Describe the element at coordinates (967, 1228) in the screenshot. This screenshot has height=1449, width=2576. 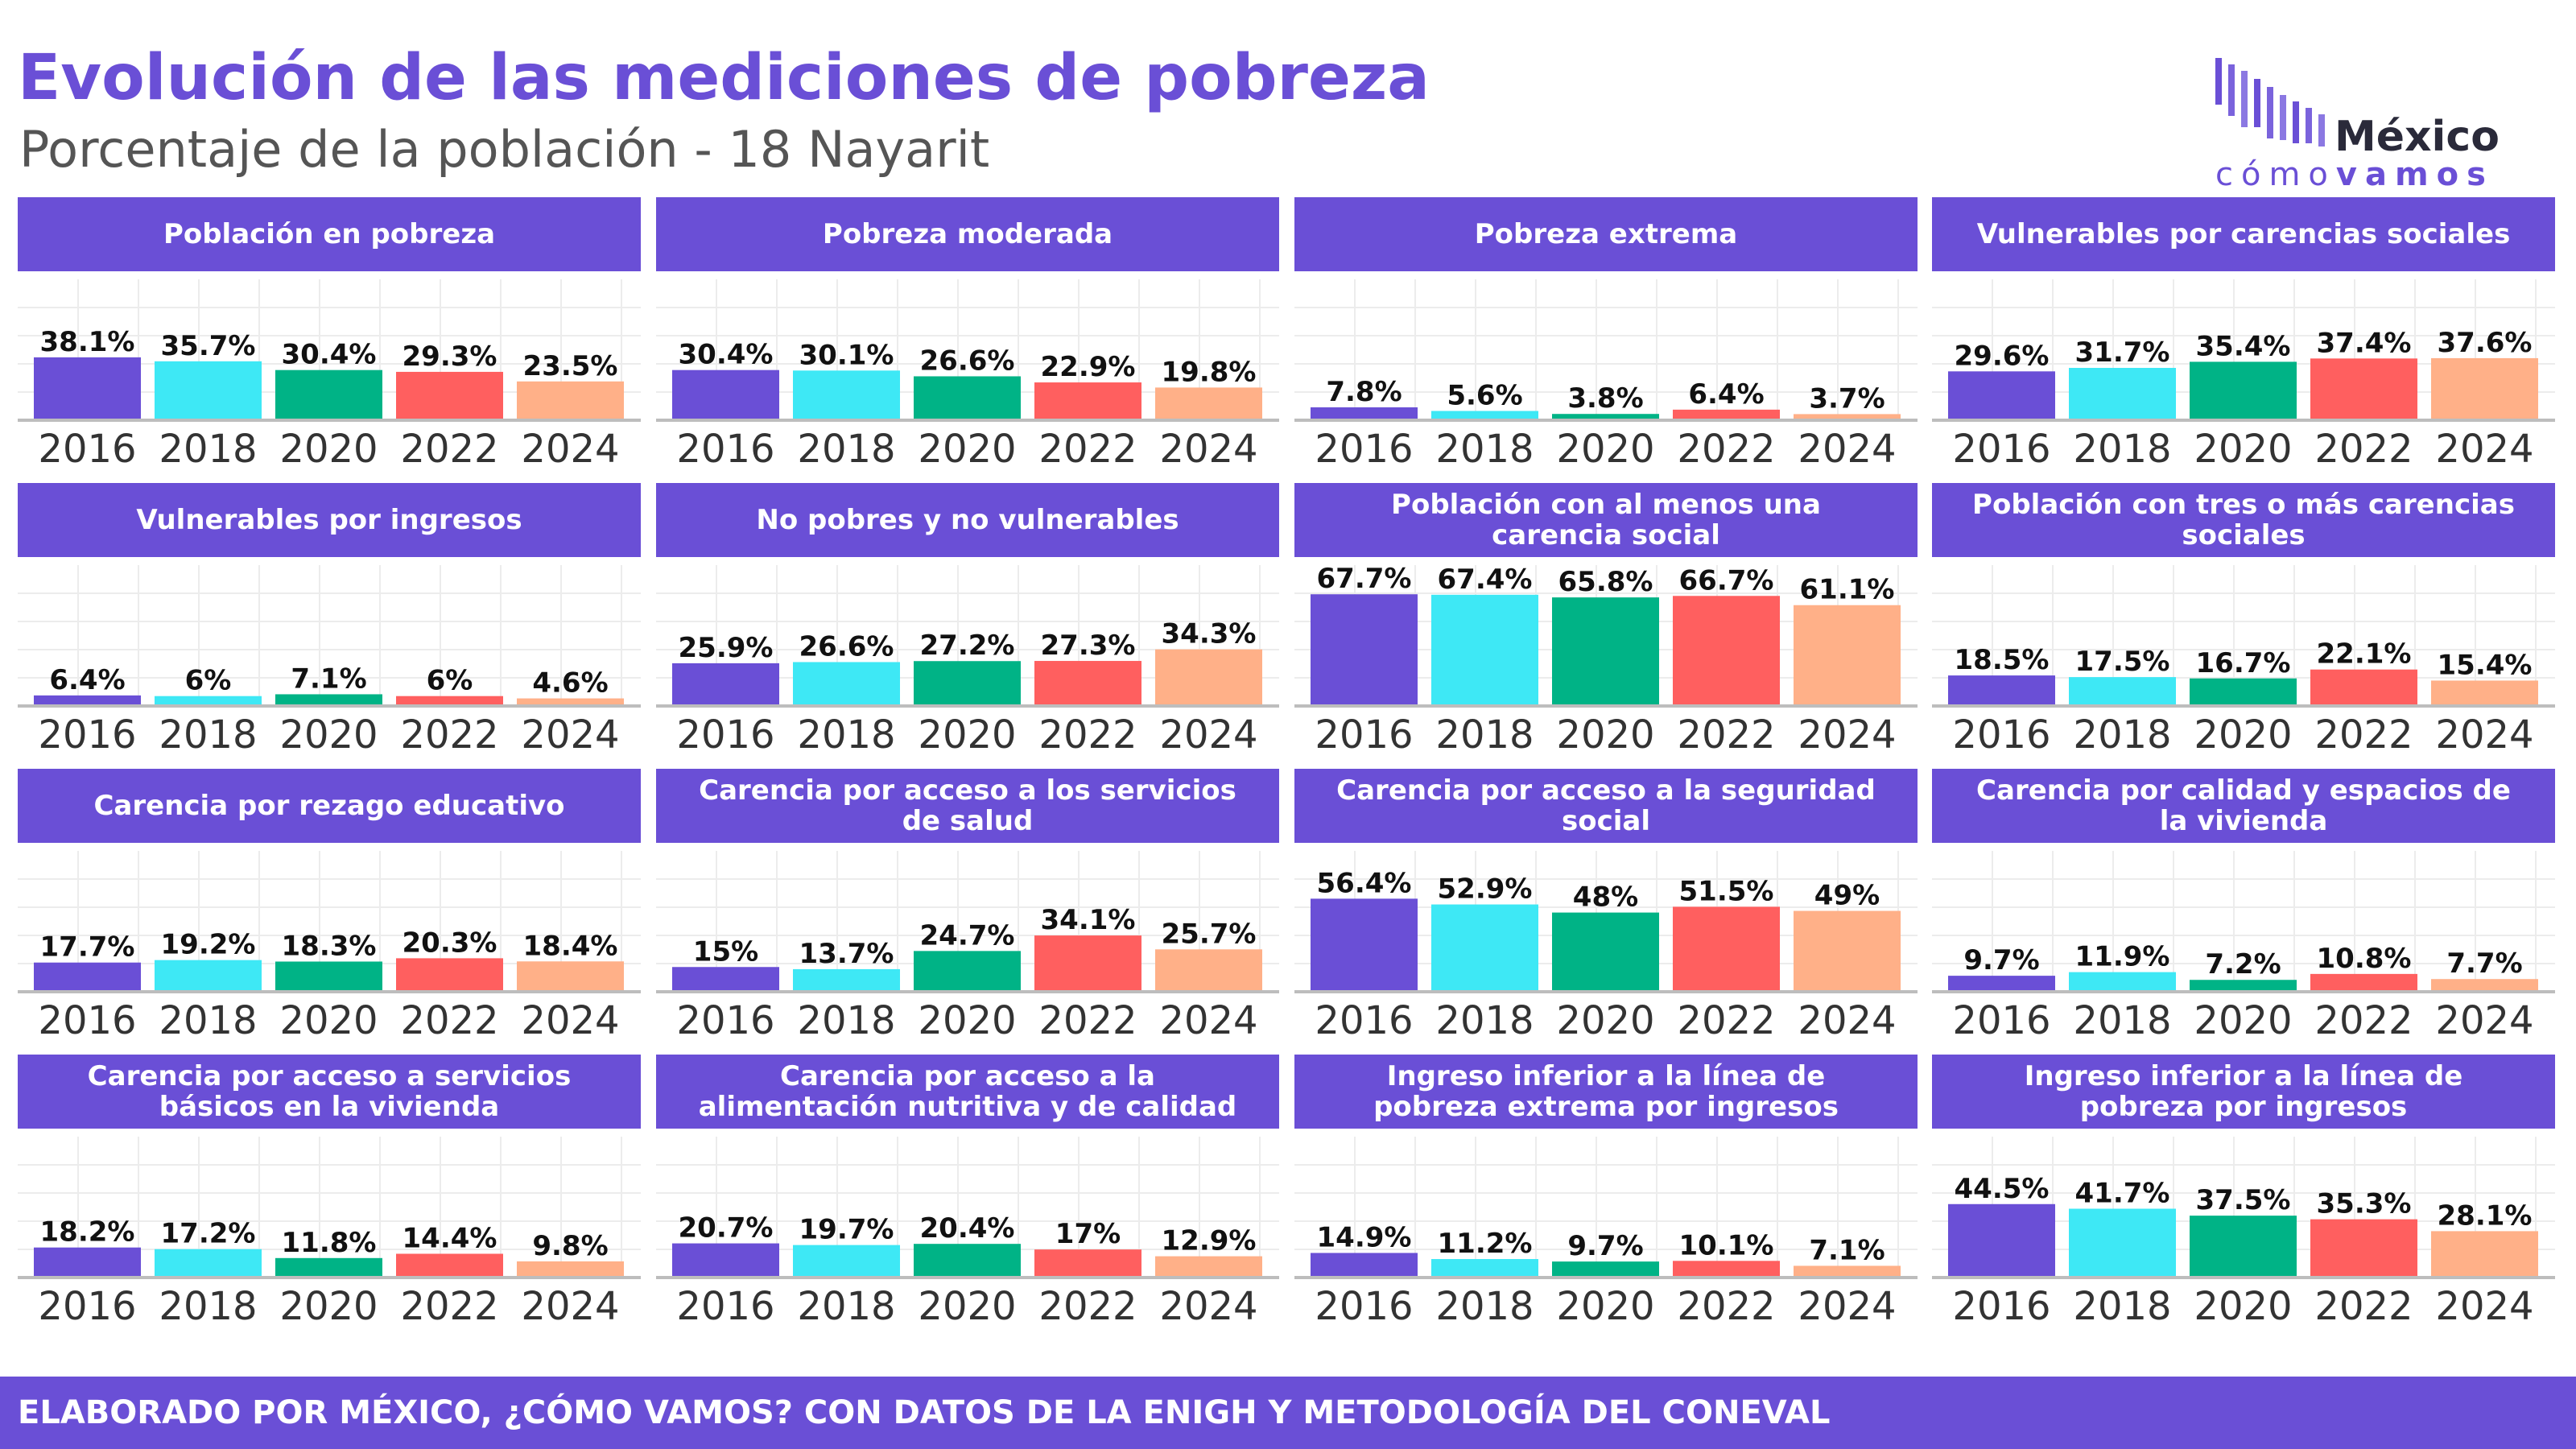
I see `data-label: 20.4%` at that location.